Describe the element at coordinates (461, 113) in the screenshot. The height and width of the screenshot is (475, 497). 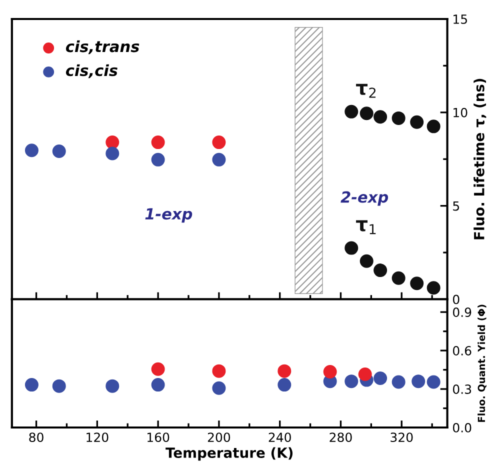
I see `y-tick-label: 10` at that location.